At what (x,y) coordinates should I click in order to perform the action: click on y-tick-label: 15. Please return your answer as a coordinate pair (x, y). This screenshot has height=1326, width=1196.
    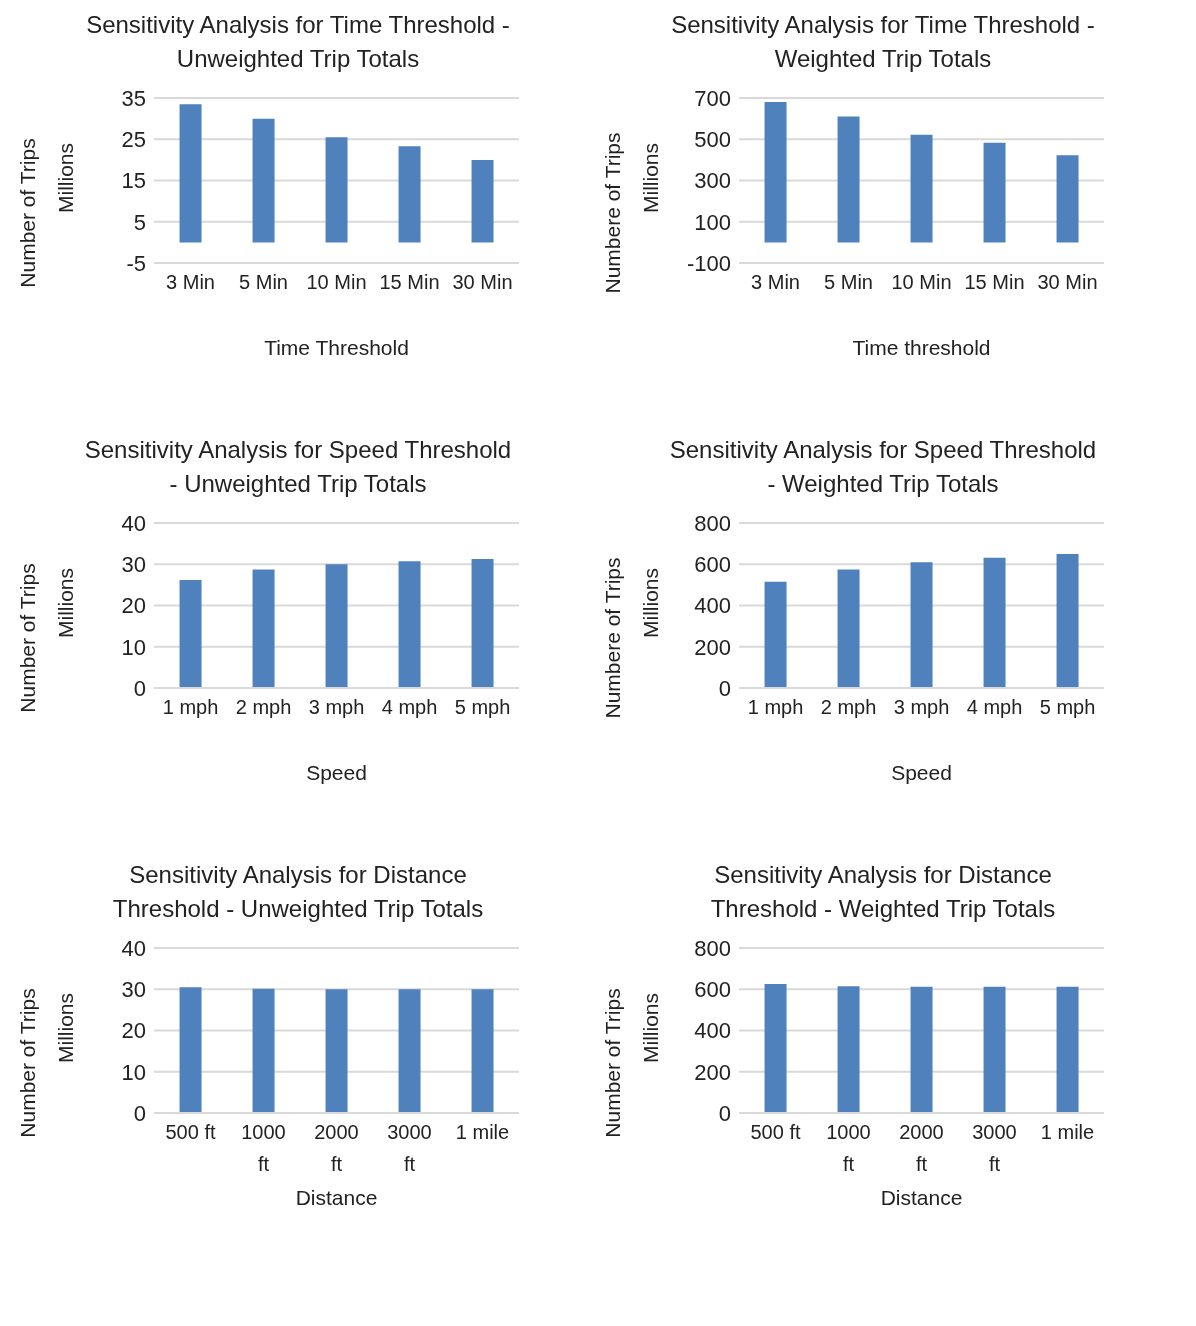
    Looking at the image, I should click on (133, 181).